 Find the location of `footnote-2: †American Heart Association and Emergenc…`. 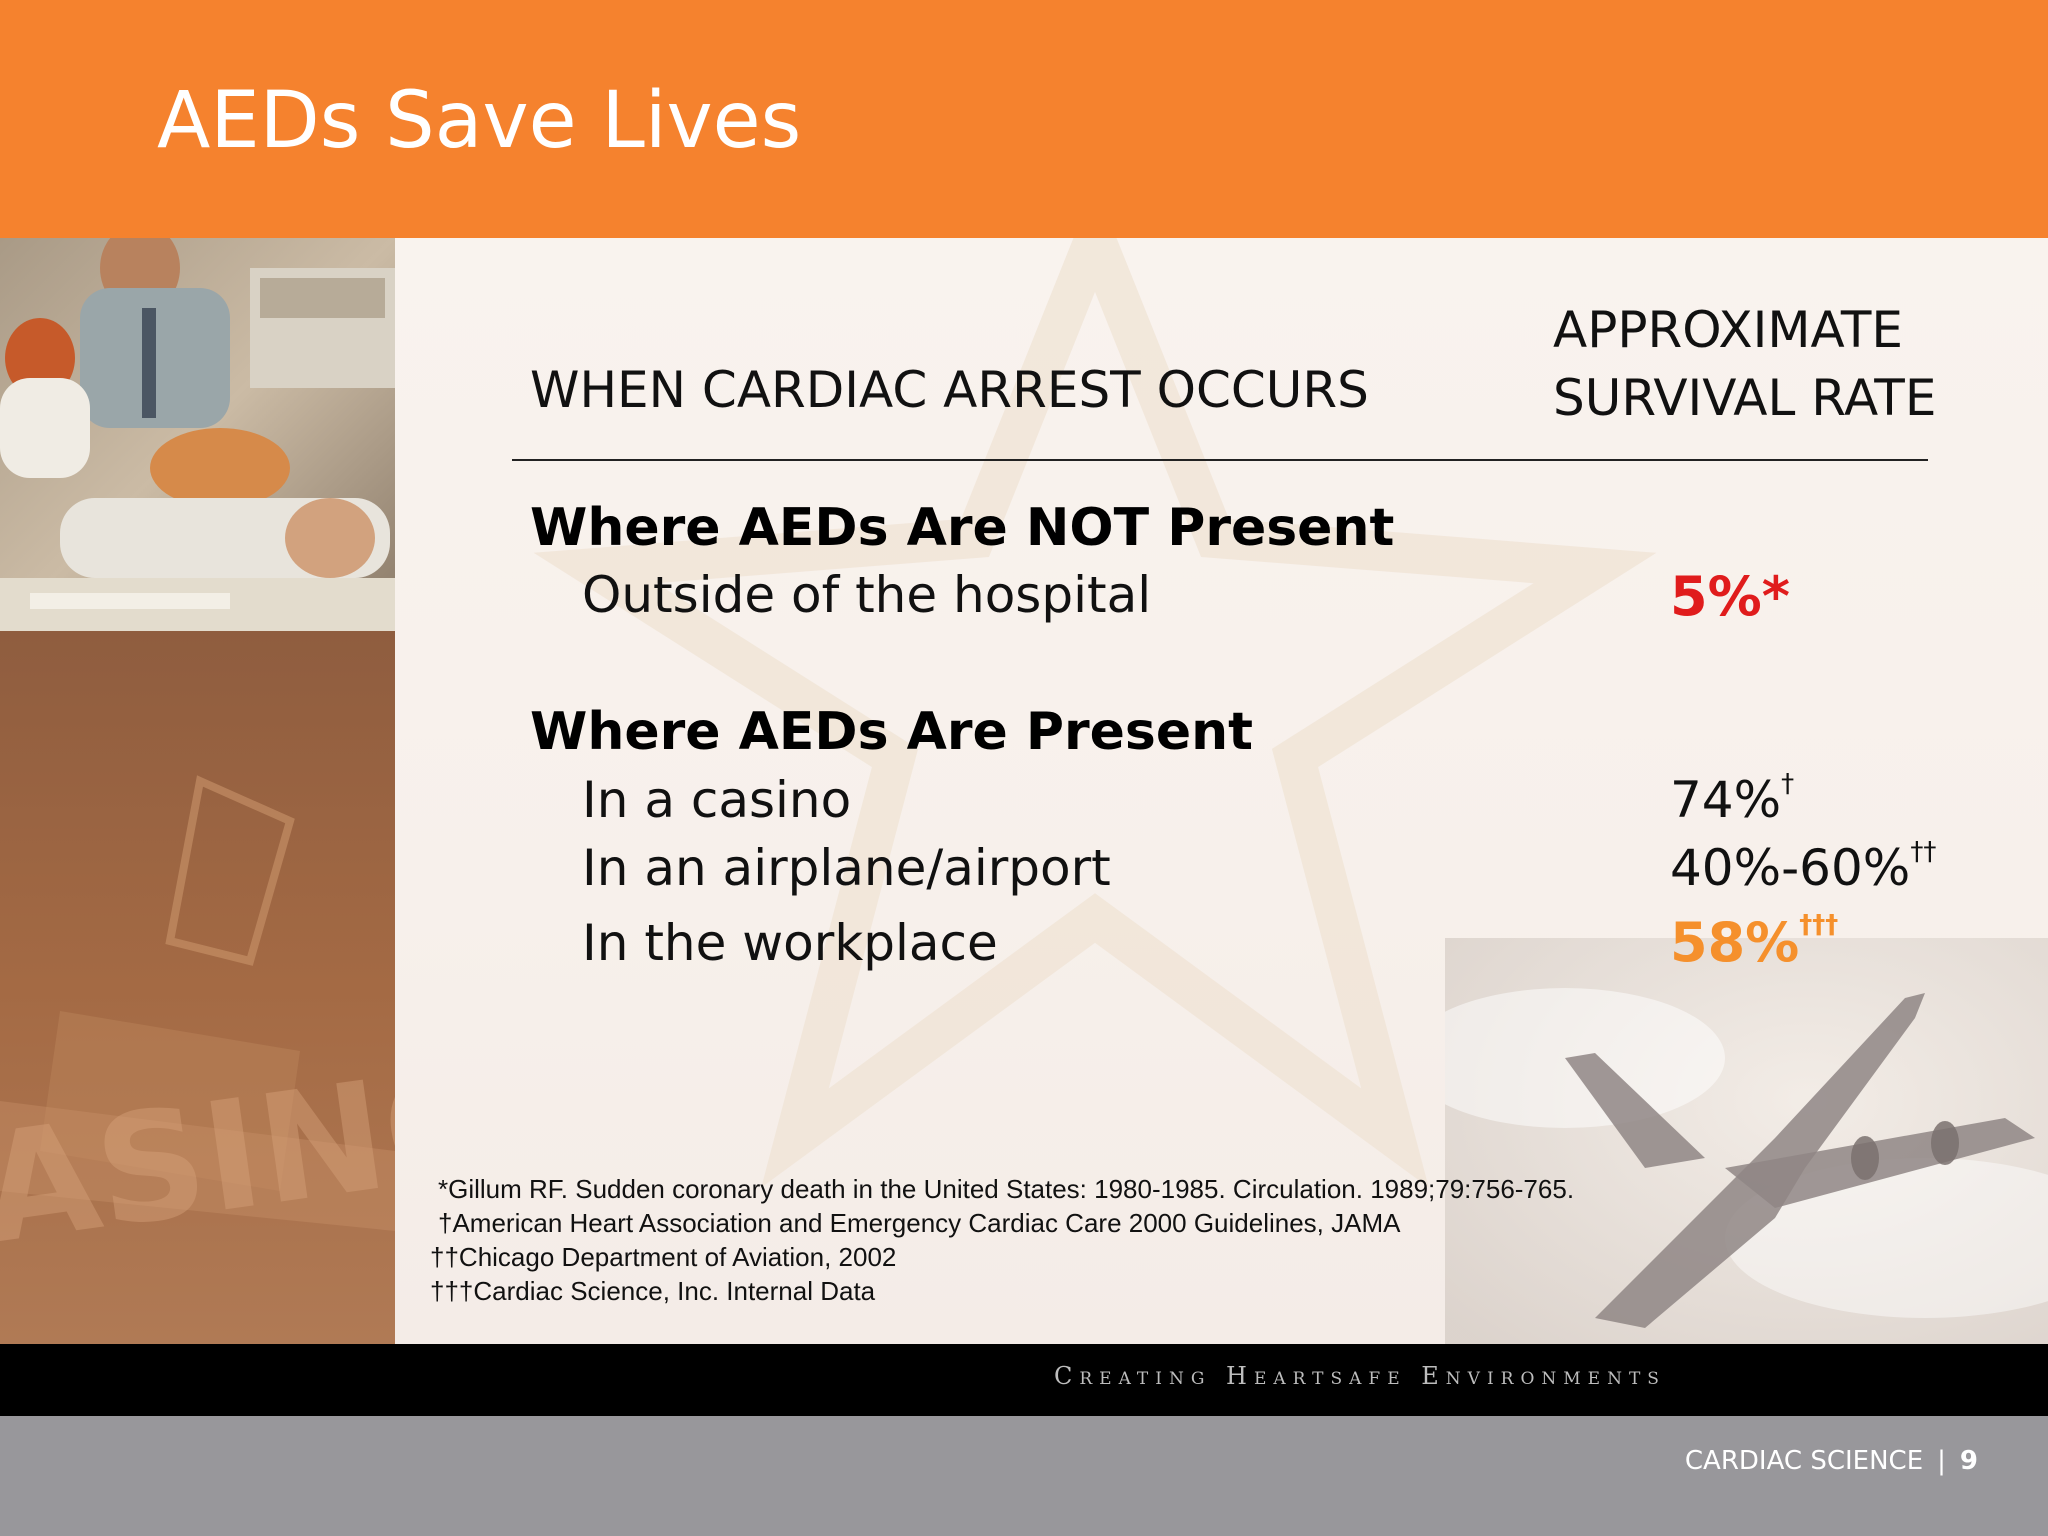

footnote-2: †American Heart Association and Emergenc… is located at coordinates (919, 1223).